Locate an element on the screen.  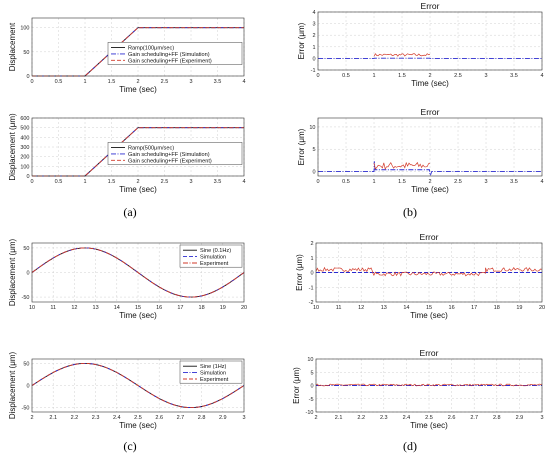
y-tick-label: -10 is located at coordinates (310, 413).